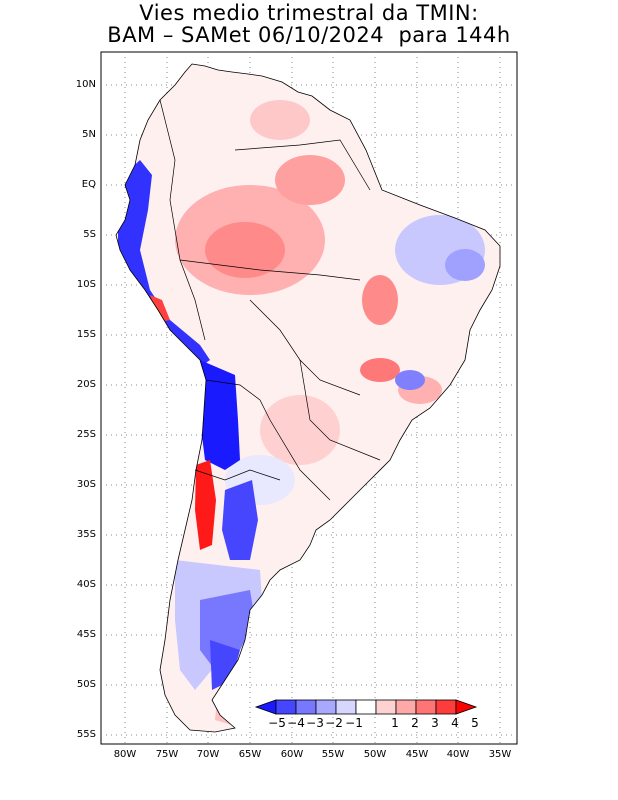 Image resolution: width=618 pixels, height=800 pixels. What do you see at coordinates (458, 754) in the screenshot?
I see `lon-label: 40W` at bounding box center [458, 754].